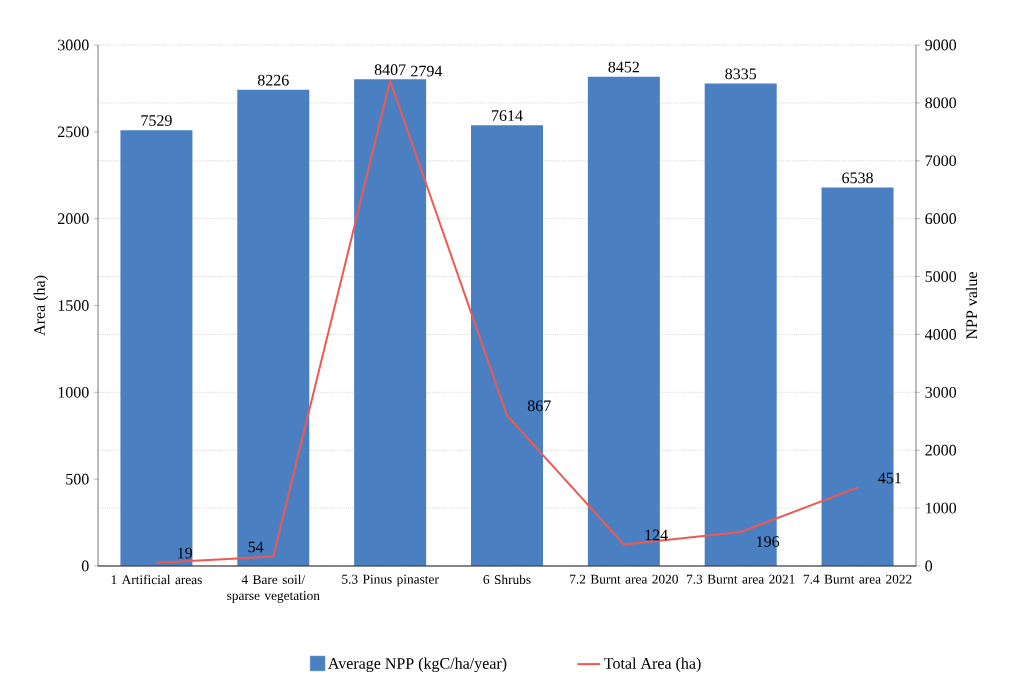 The height and width of the screenshot is (700, 1011). I want to click on x-tick-label: 5.3 Pinus pinaster, so click(390, 580).